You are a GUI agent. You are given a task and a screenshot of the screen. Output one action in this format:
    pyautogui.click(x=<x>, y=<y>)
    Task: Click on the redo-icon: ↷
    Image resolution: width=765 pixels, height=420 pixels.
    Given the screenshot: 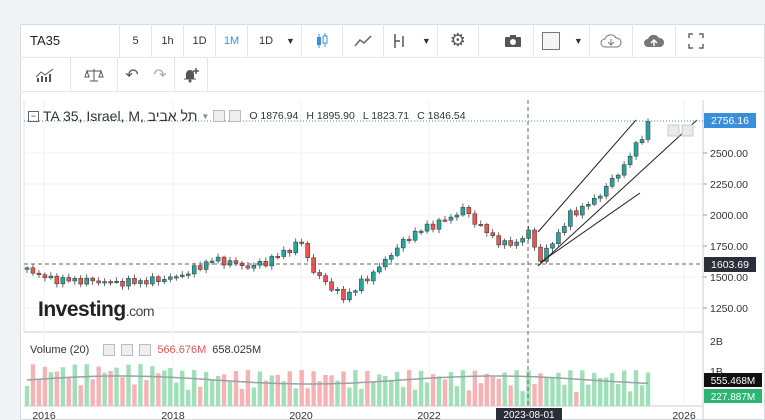 What is the action you would take?
    pyautogui.click(x=160, y=74)
    